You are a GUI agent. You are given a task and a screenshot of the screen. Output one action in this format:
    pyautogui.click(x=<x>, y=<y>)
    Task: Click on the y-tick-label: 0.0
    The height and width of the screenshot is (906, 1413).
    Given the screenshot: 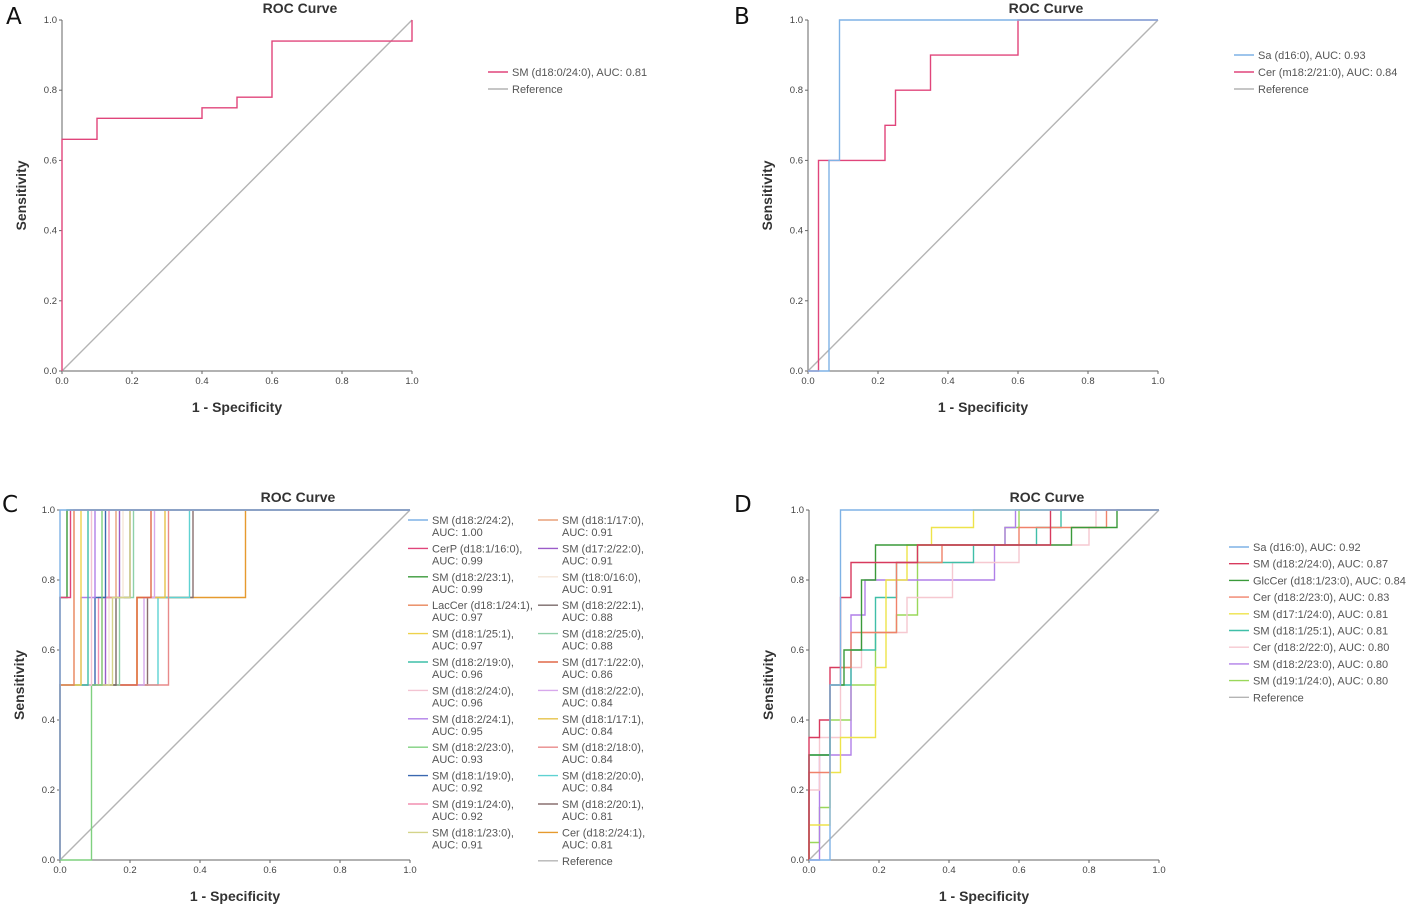 What is the action you would take?
    pyautogui.click(x=797, y=860)
    